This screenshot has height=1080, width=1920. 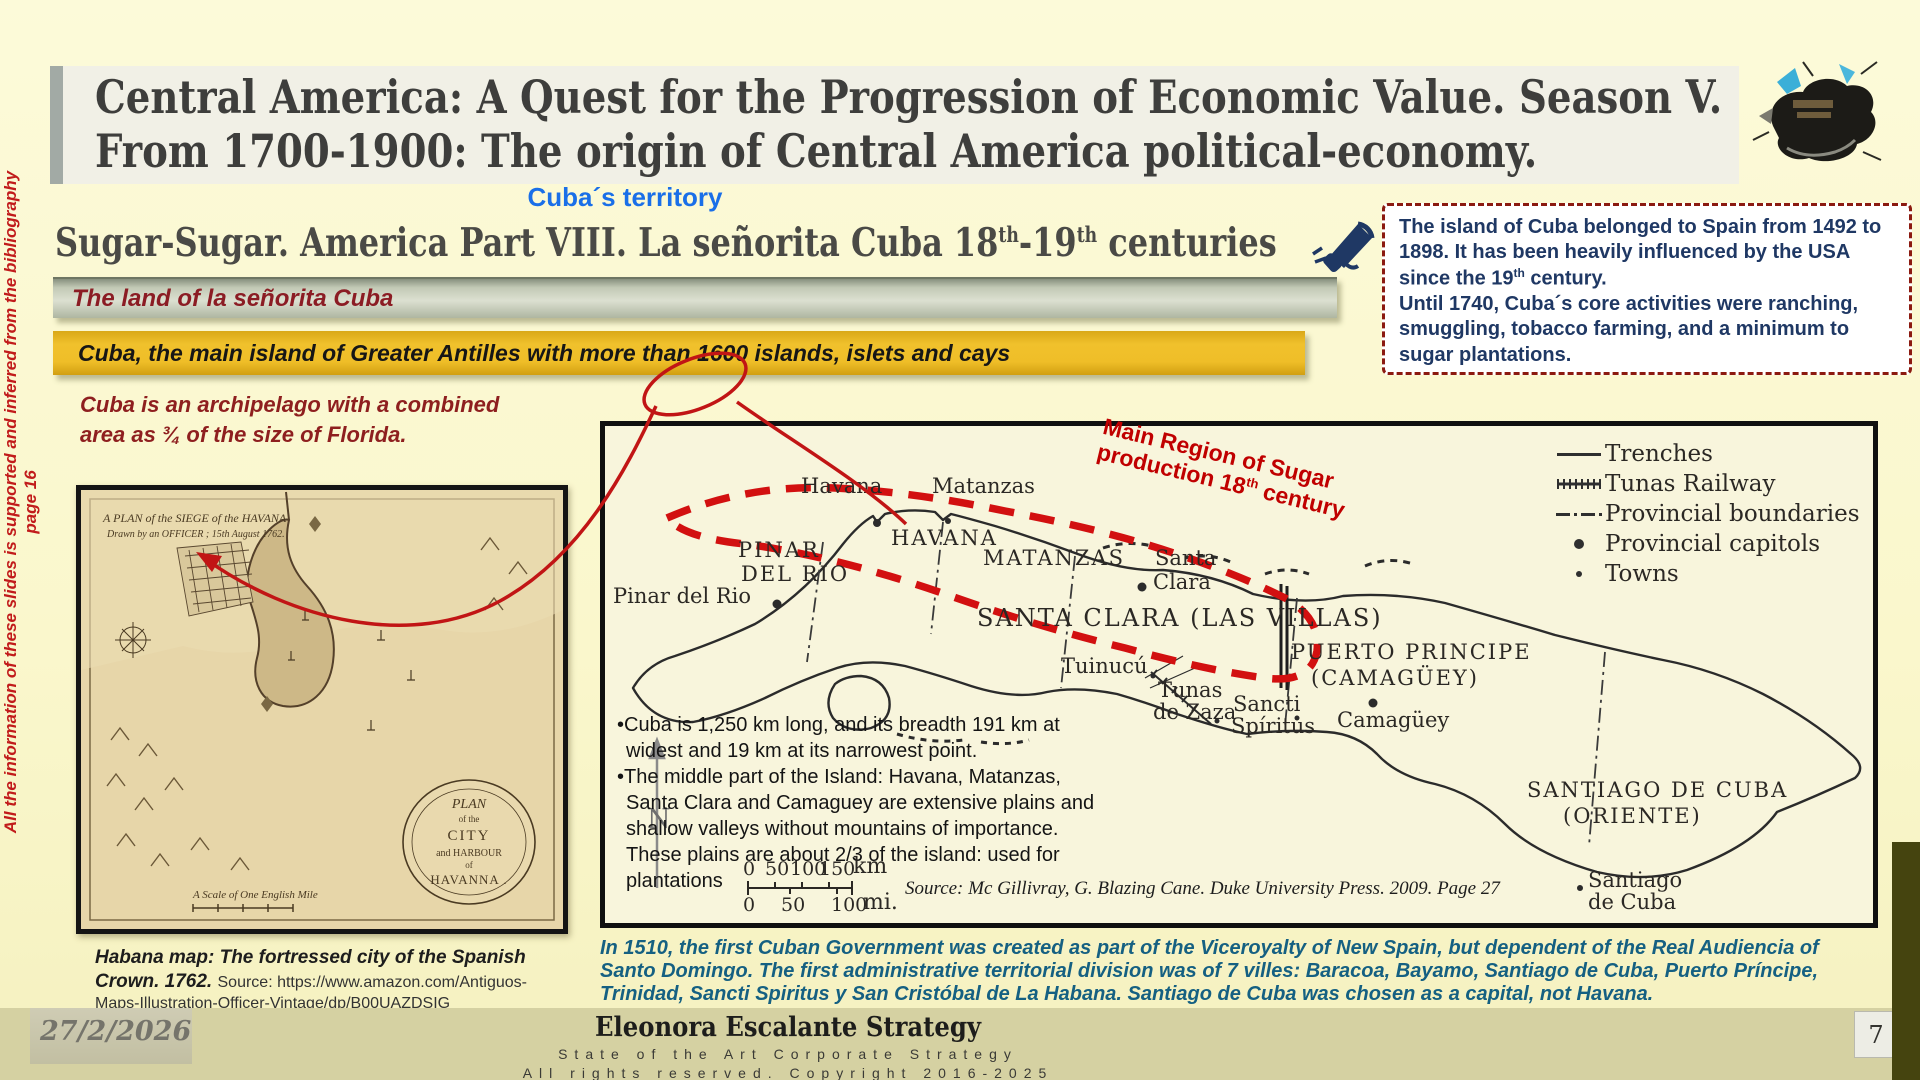 What do you see at coordinates (1579, 574) in the screenshot?
I see `small-dot-icon` at bounding box center [1579, 574].